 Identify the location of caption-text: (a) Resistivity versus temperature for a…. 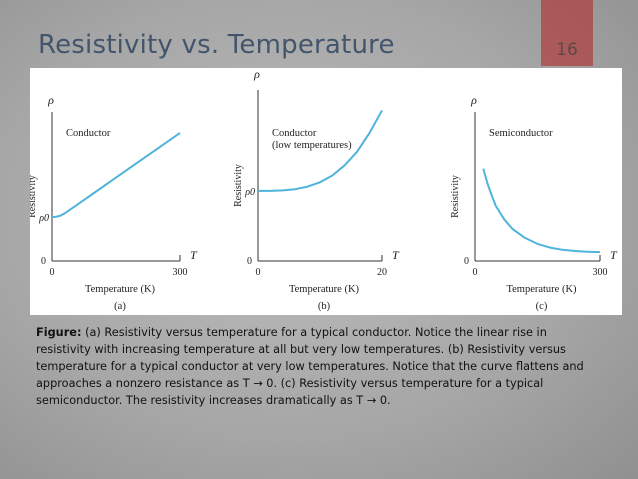
(310, 366).